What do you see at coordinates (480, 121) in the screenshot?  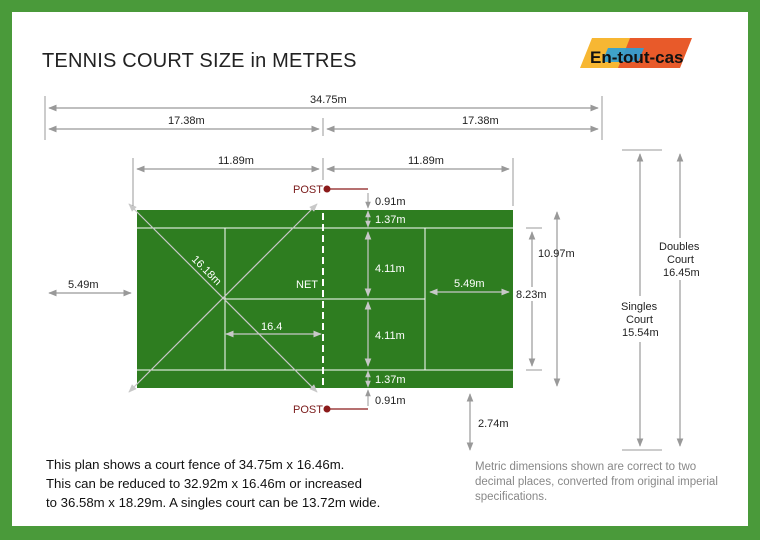 I see `half-fence-right-label: 17.38m` at bounding box center [480, 121].